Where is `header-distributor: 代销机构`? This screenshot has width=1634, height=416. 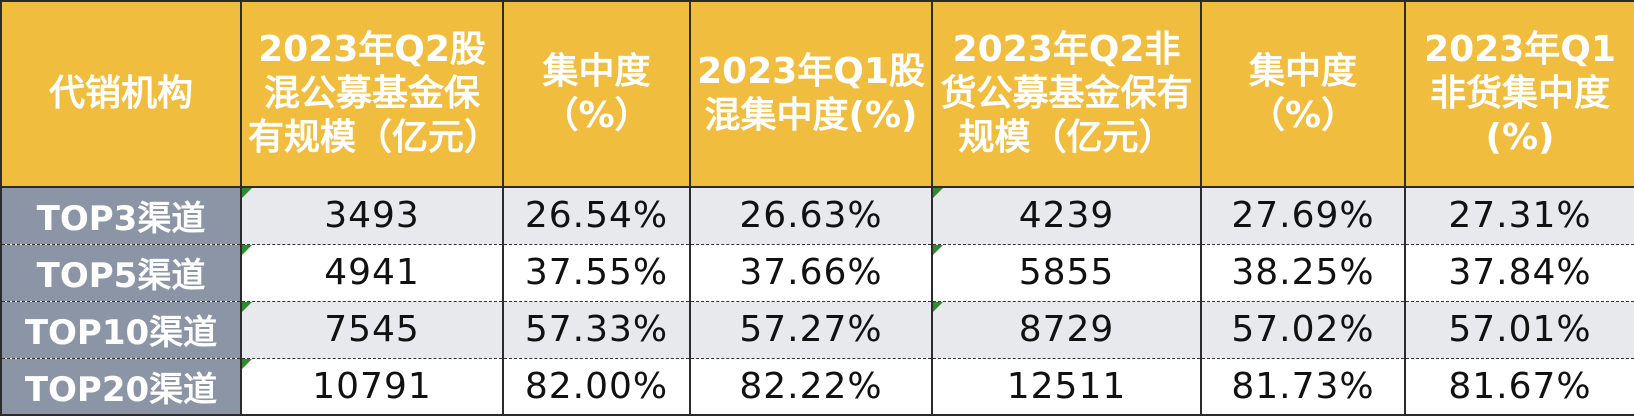
header-distributor: 代销机构 is located at coordinates (121, 94).